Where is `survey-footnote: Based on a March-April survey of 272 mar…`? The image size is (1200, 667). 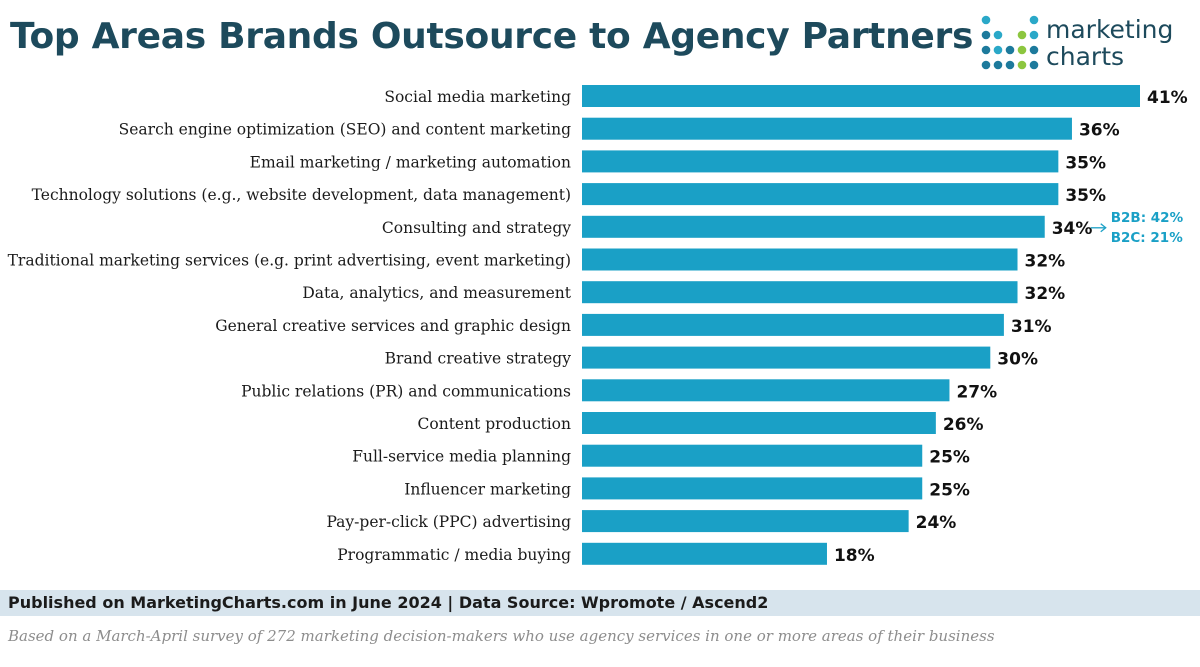 survey-footnote: Based on a March-April survey of 272 mar… is located at coordinates (501, 636).